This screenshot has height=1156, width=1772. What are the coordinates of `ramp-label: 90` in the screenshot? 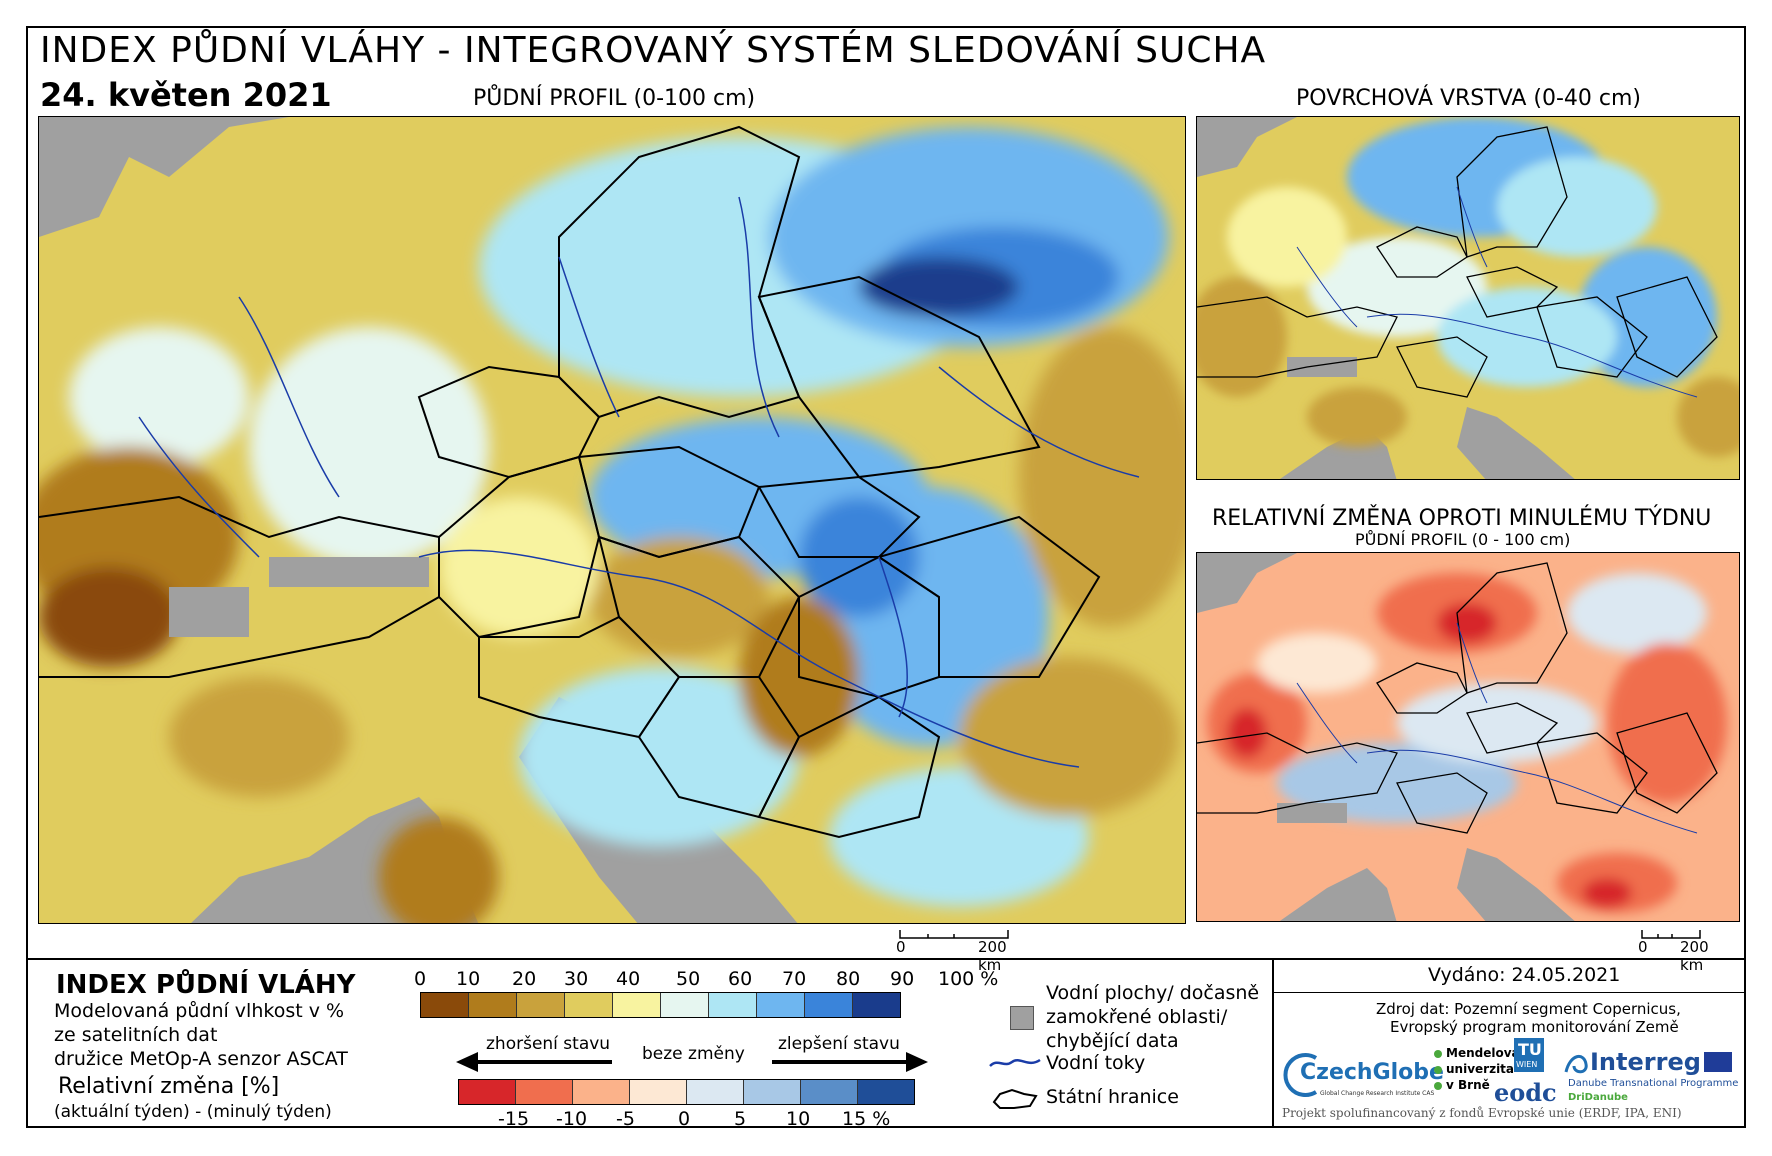 It's located at (902, 979).